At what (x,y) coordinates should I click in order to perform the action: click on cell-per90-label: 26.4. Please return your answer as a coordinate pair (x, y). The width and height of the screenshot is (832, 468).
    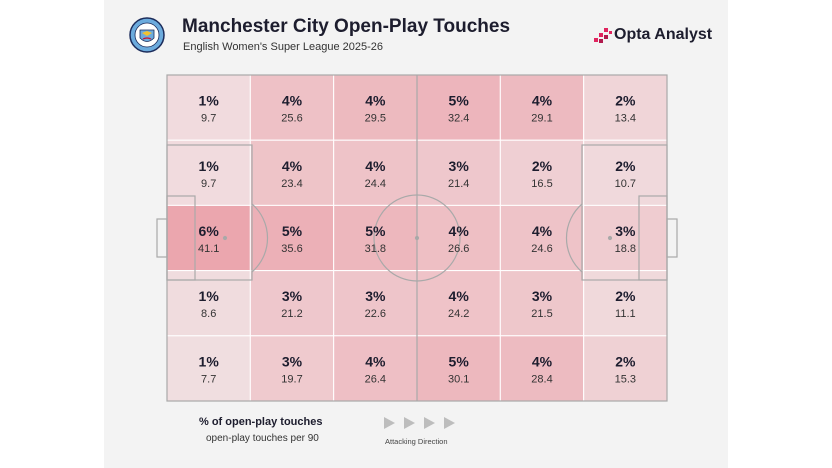
    Looking at the image, I should click on (375, 379).